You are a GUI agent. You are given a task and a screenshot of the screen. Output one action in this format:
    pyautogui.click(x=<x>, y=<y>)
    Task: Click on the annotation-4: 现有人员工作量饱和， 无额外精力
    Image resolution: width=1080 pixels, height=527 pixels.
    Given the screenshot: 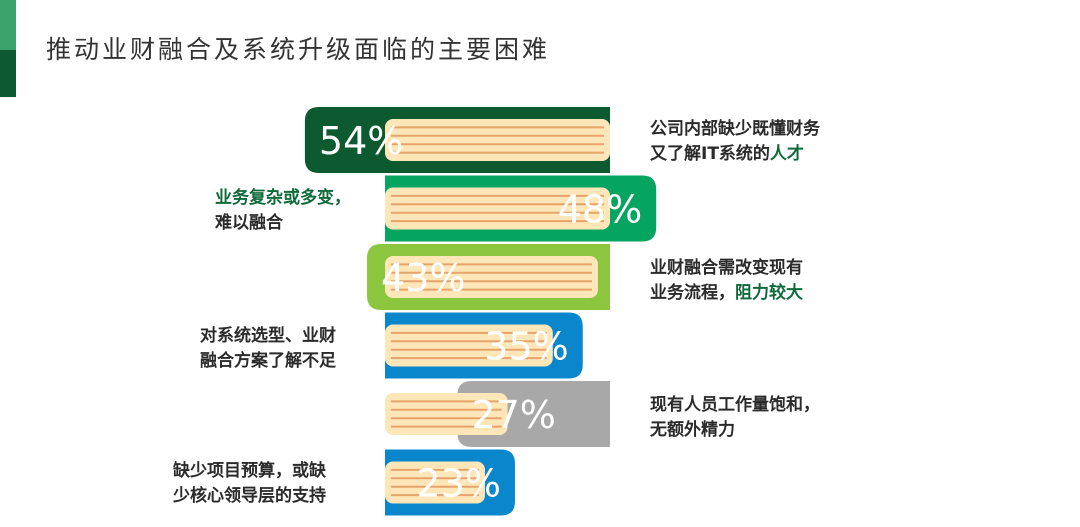 What is the action you would take?
    pyautogui.click(x=735, y=418)
    